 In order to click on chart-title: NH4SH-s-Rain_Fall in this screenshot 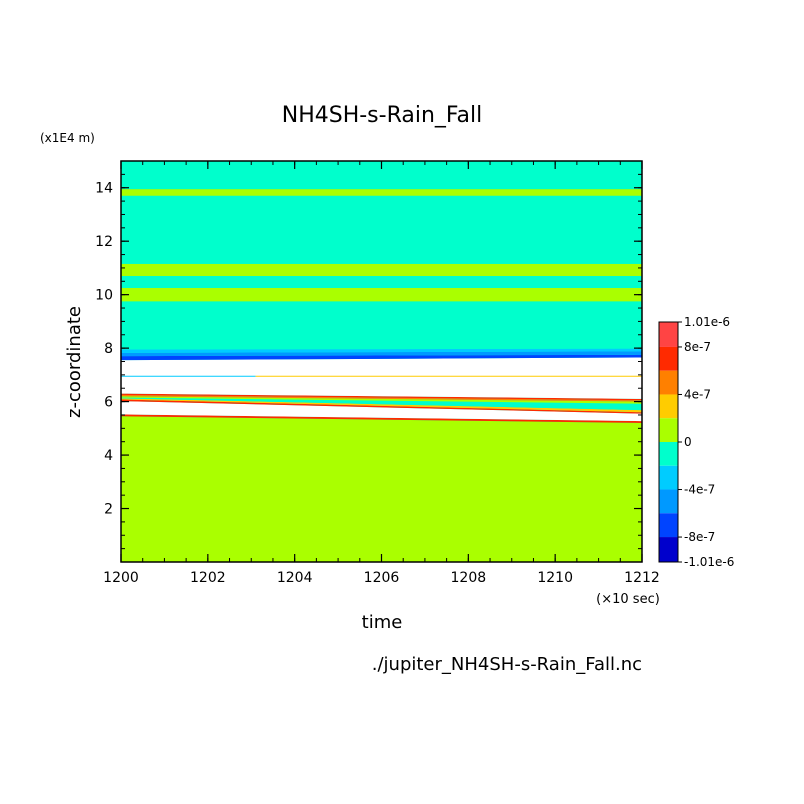, I will do `click(382, 115)`.